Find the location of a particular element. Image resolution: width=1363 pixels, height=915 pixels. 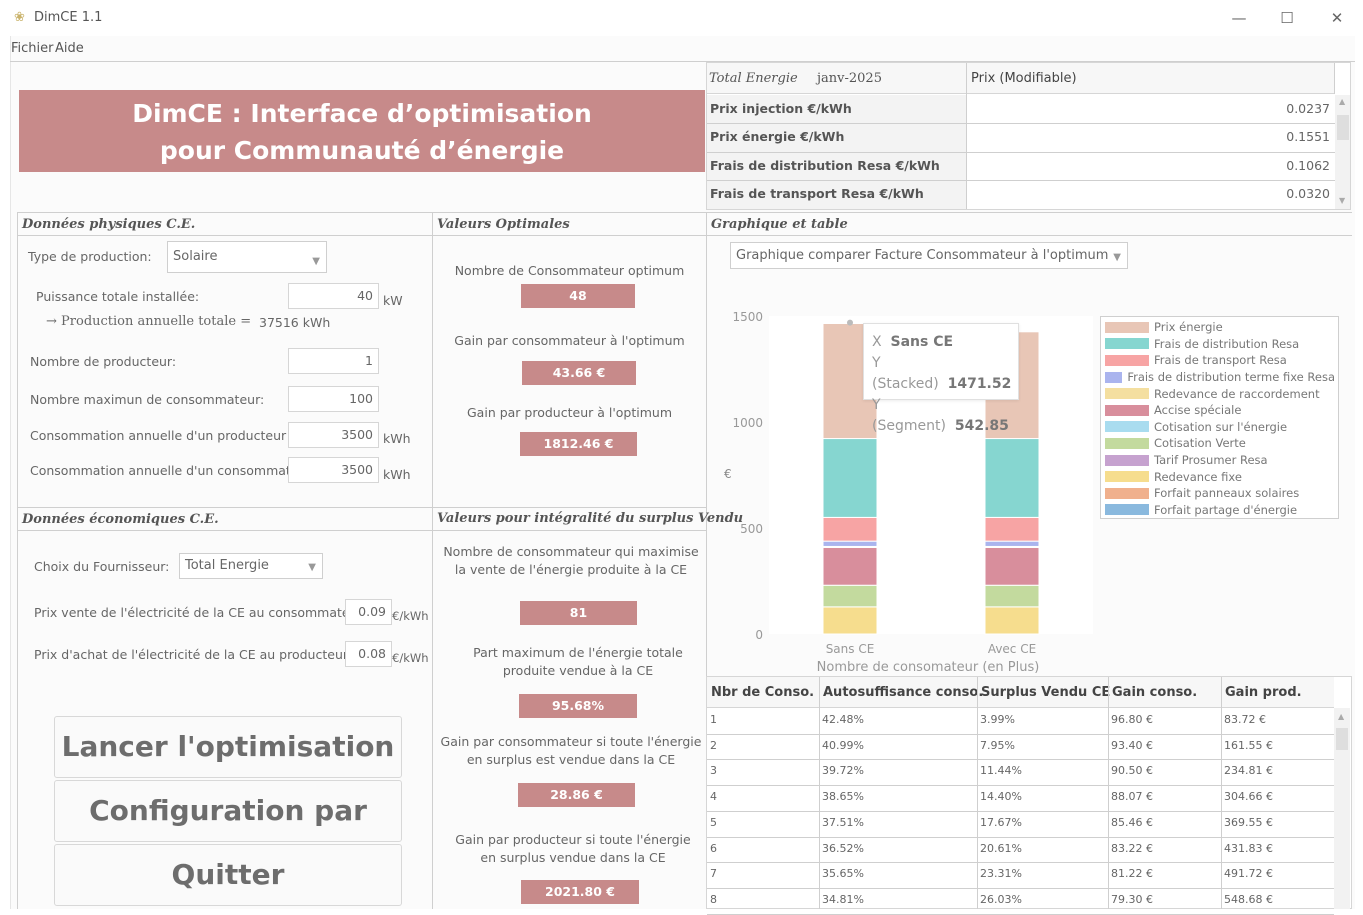

menu-help: Aide is located at coordinates (69, 48).